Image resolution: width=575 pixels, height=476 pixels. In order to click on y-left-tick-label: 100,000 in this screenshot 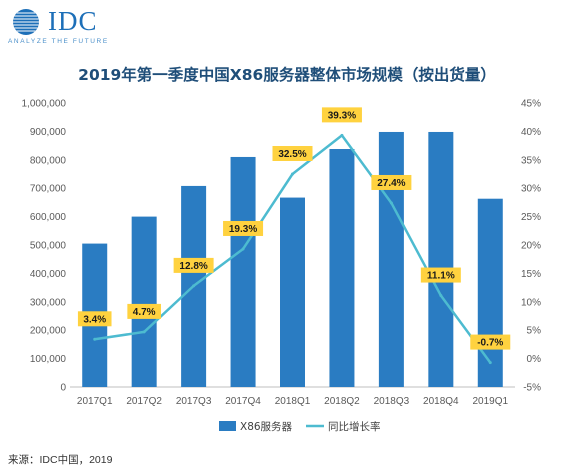, I will do `click(48, 359)`.